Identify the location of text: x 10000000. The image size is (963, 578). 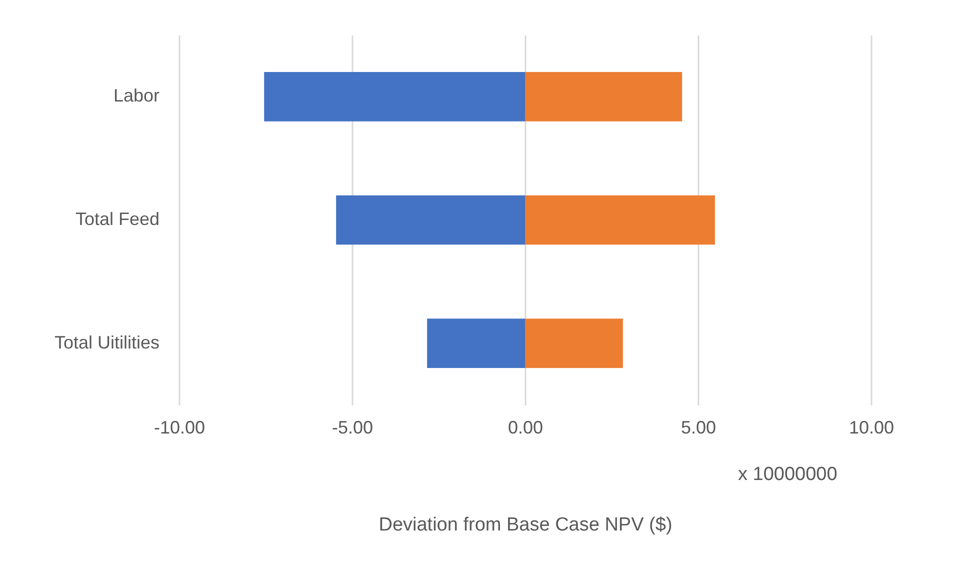
(788, 475).